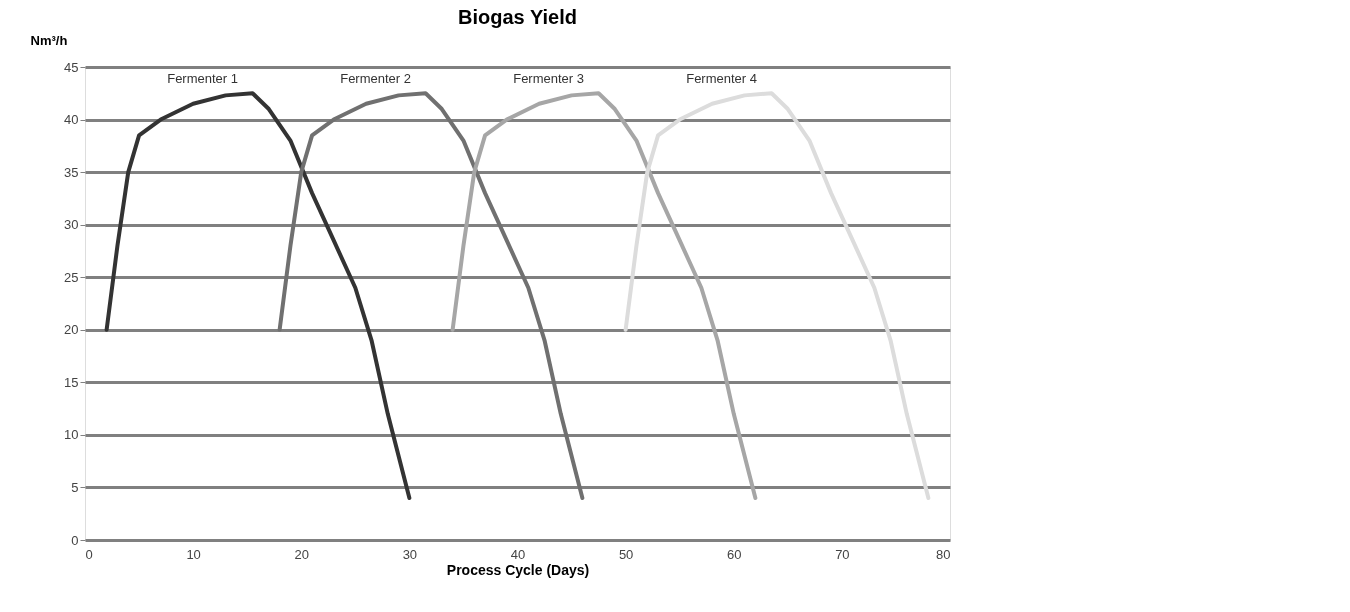 The width and height of the screenshot is (1350, 612). Describe the element at coordinates (71, 330) in the screenshot. I see `y-tick-label: 20` at that location.